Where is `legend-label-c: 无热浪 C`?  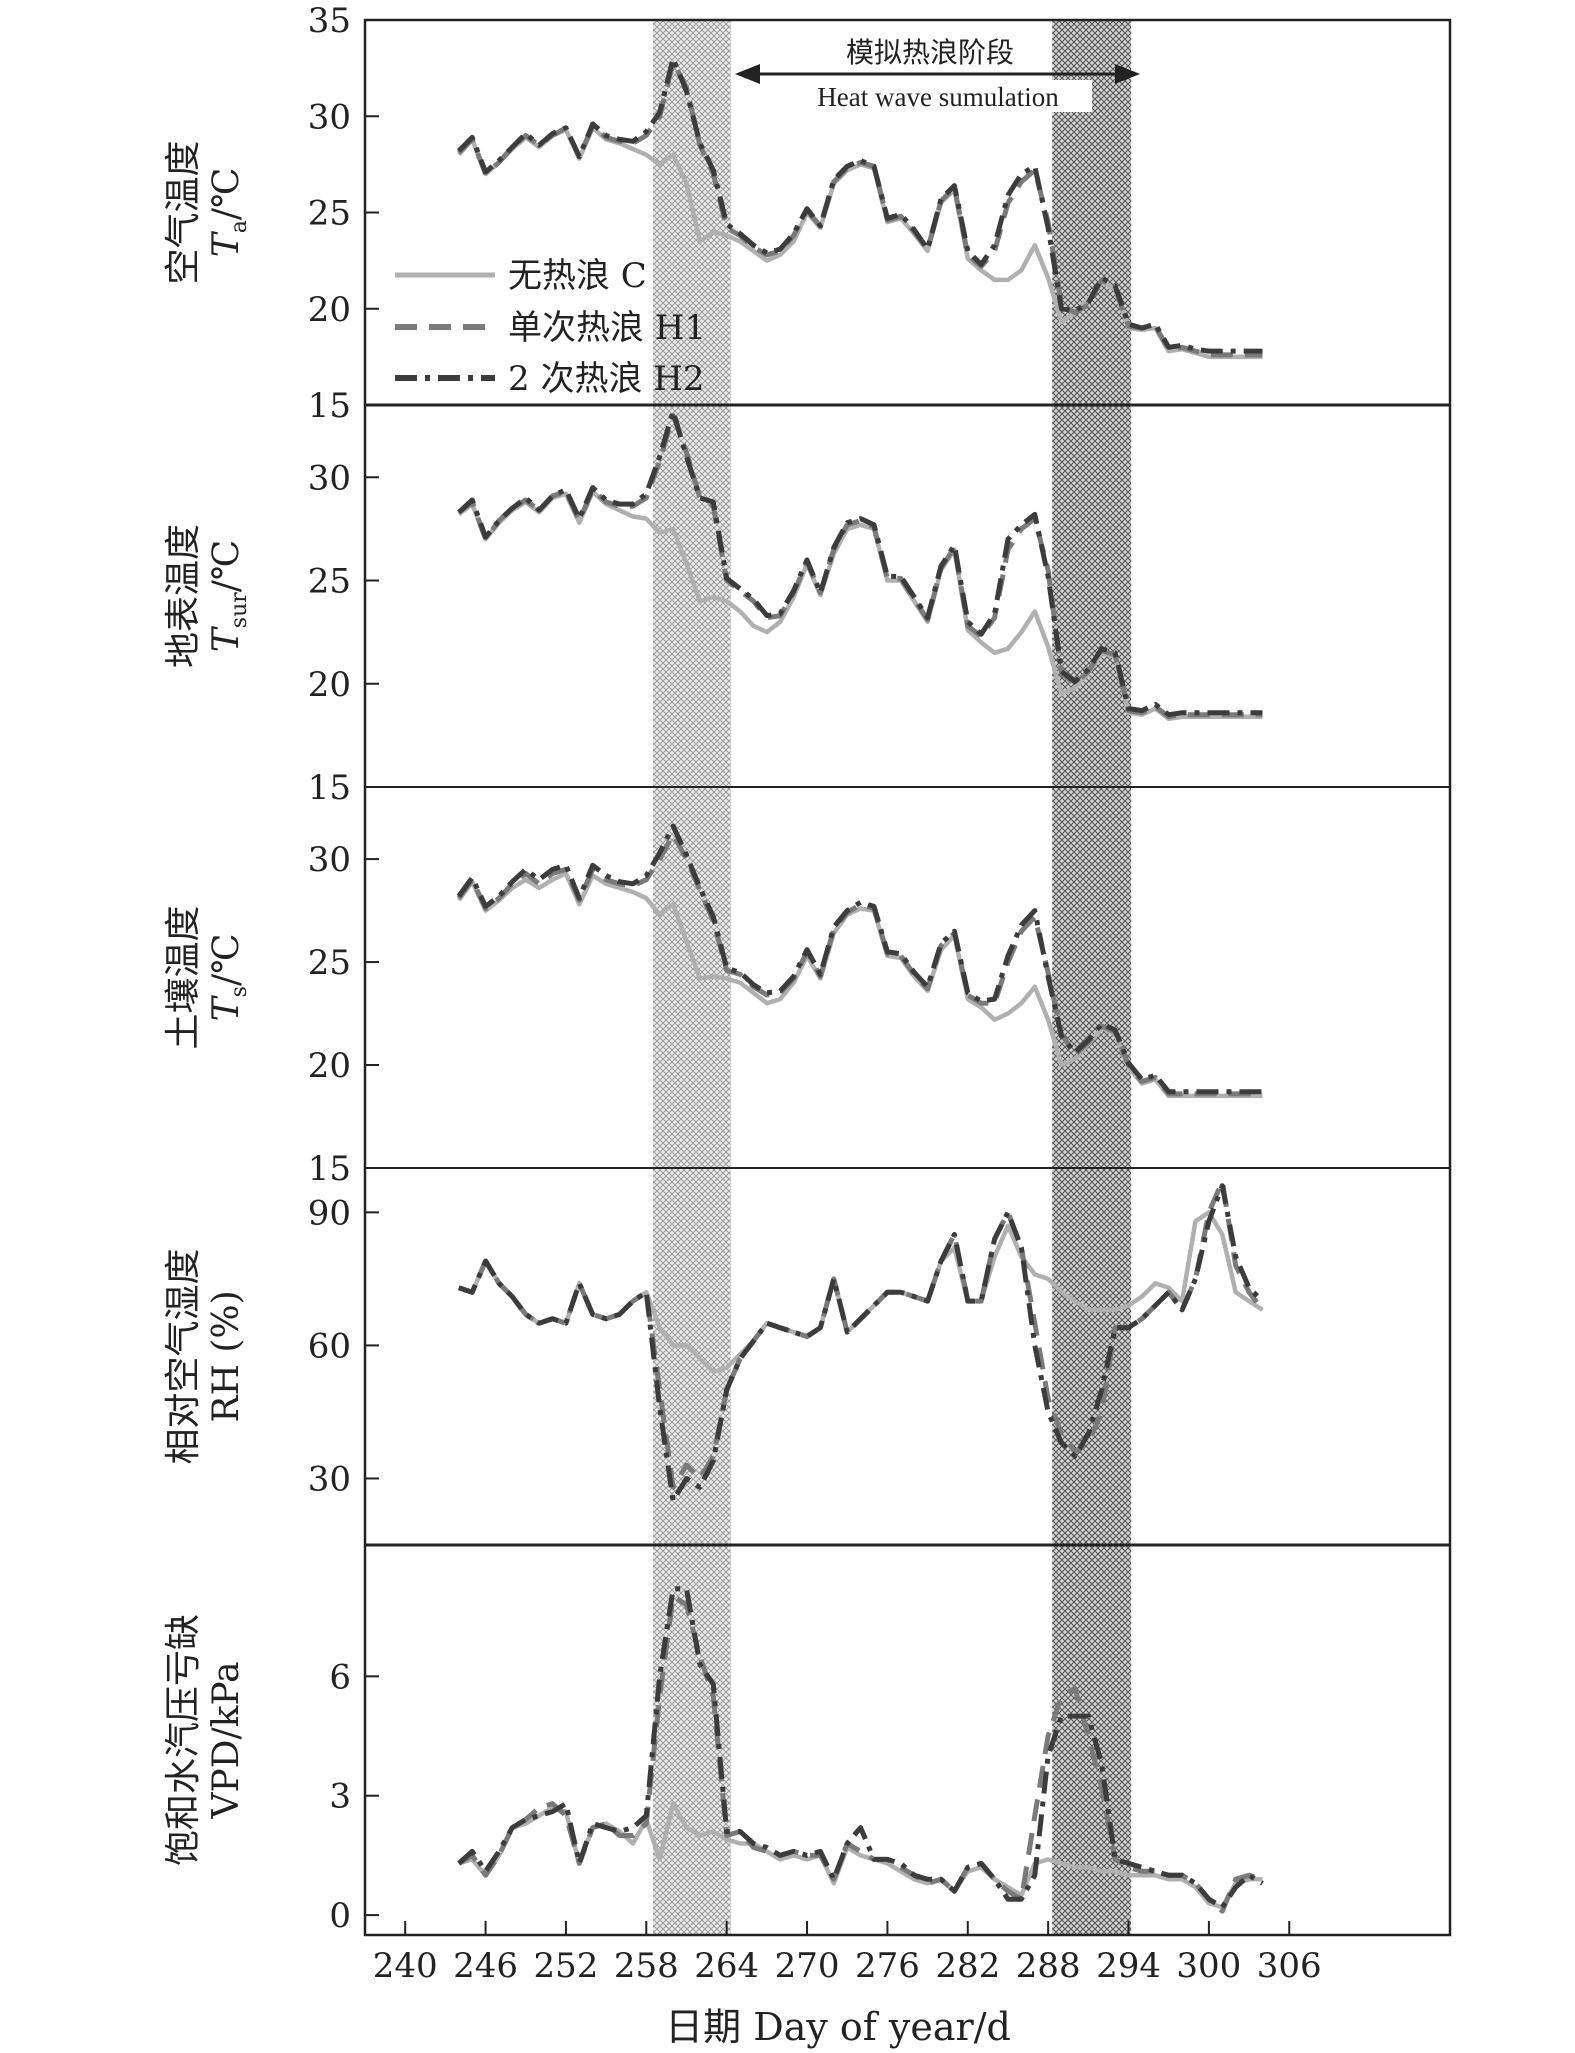
legend-label-c: 无热浪 C is located at coordinates (577, 276).